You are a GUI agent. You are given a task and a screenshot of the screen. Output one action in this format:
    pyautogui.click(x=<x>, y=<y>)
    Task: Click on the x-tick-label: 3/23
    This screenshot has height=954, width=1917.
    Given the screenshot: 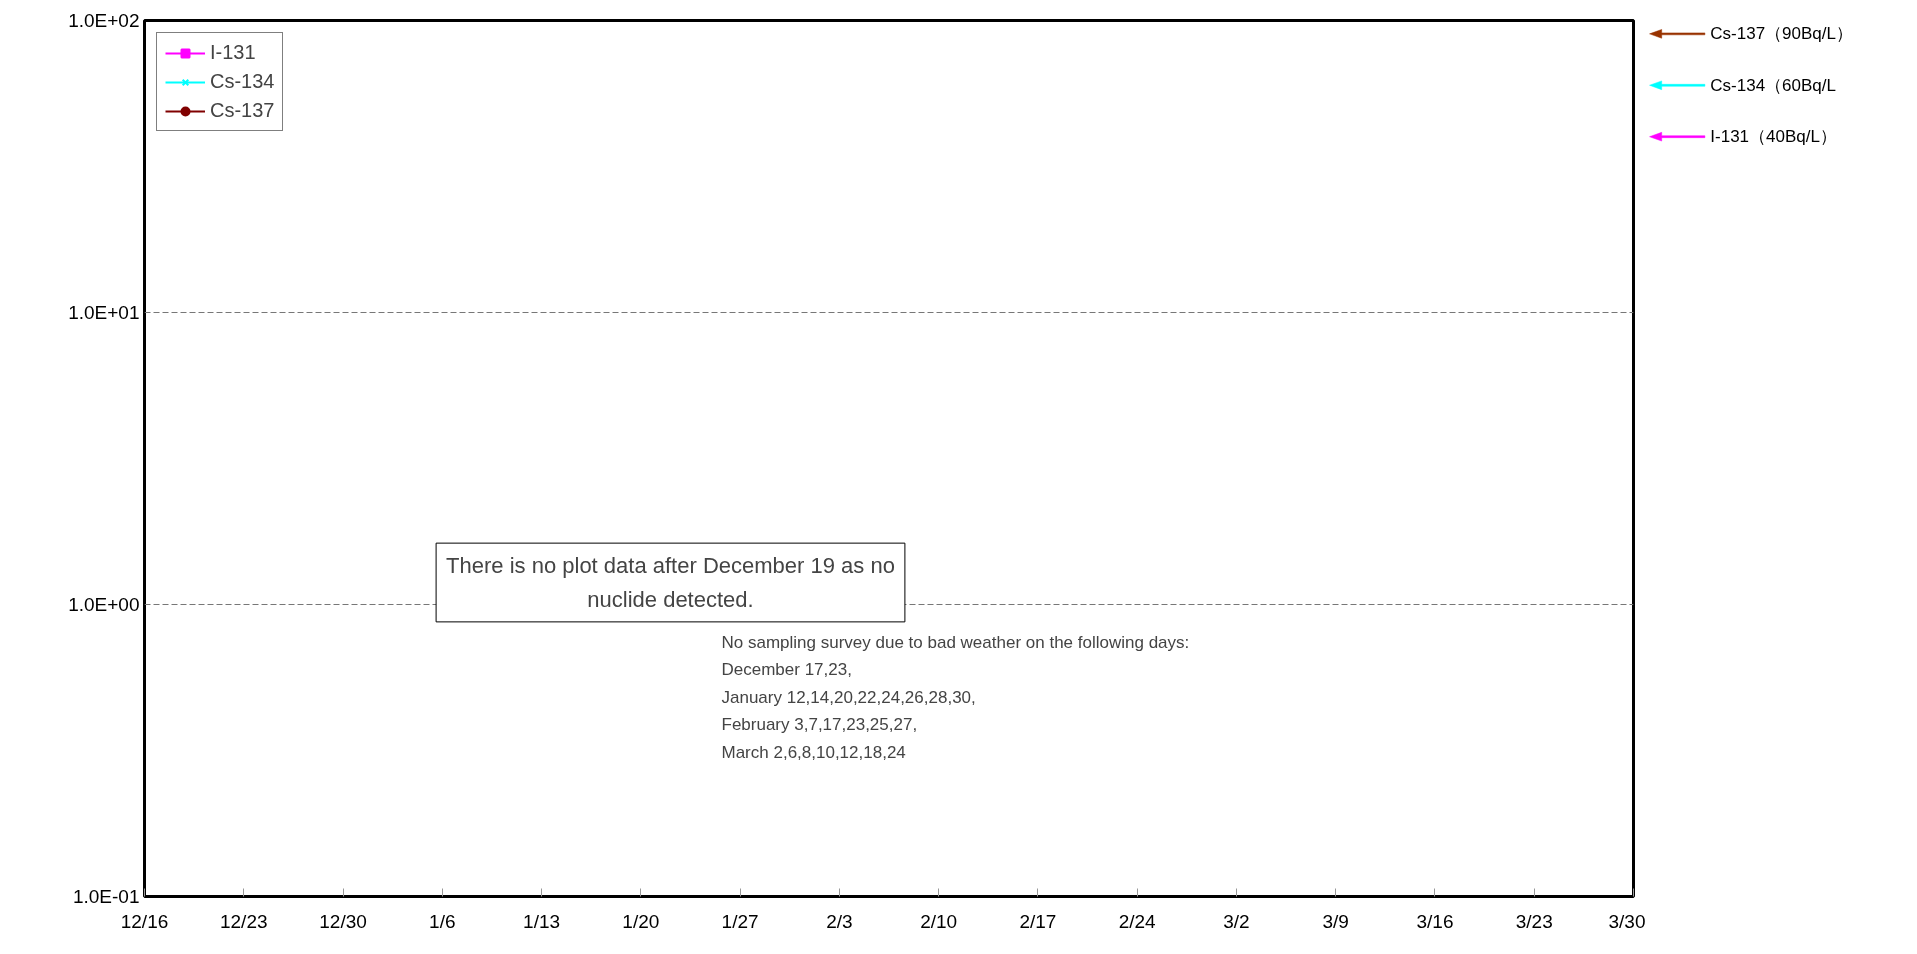 What is the action you would take?
    pyautogui.click(x=1534, y=921)
    